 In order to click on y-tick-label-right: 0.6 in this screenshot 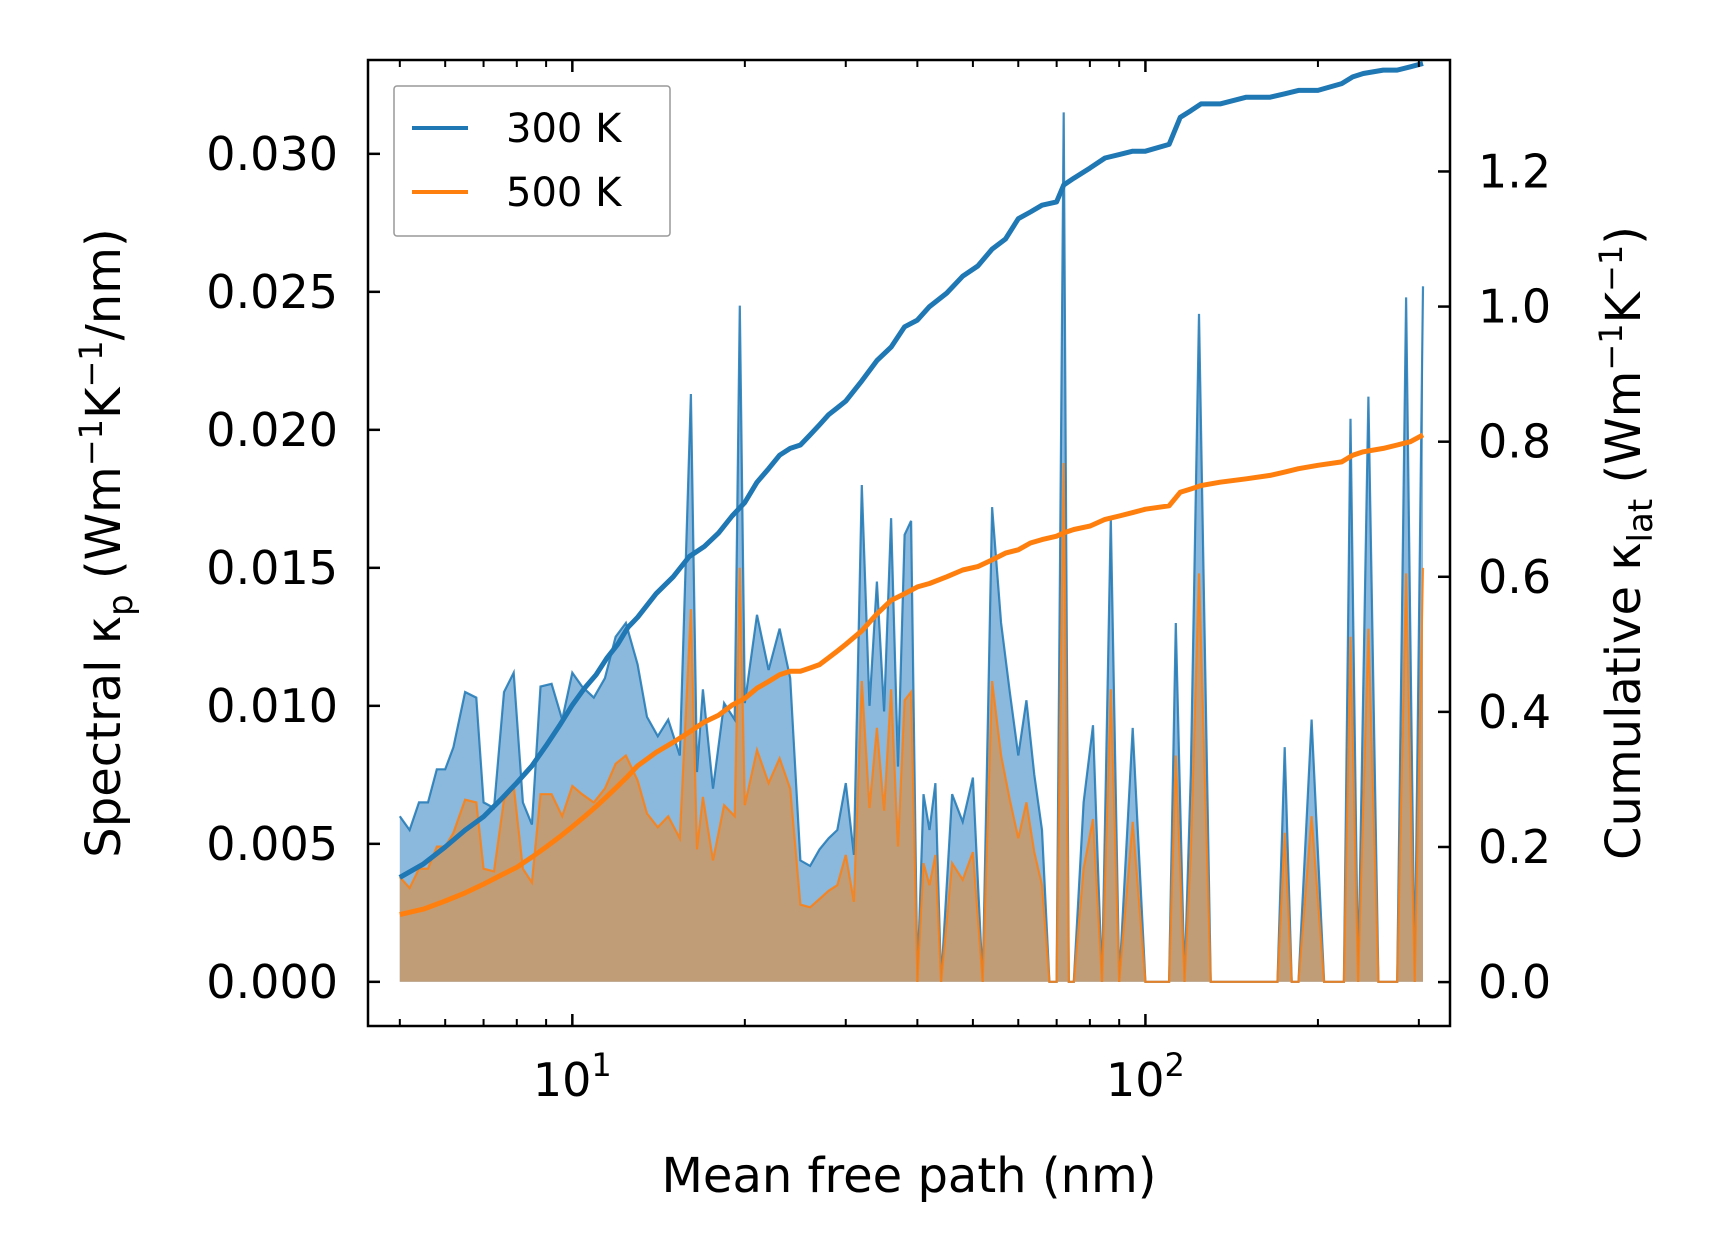, I will do `click(1514, 577)`.